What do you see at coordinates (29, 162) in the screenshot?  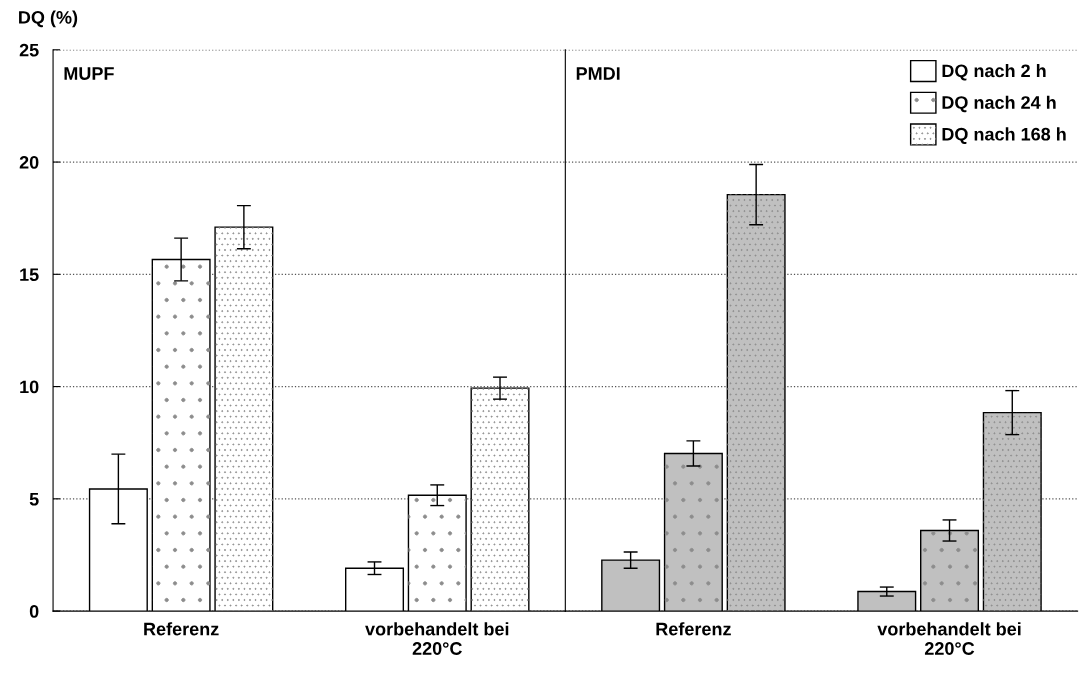 I see `y-tick-label: 20` at bounding box center [29, 162].